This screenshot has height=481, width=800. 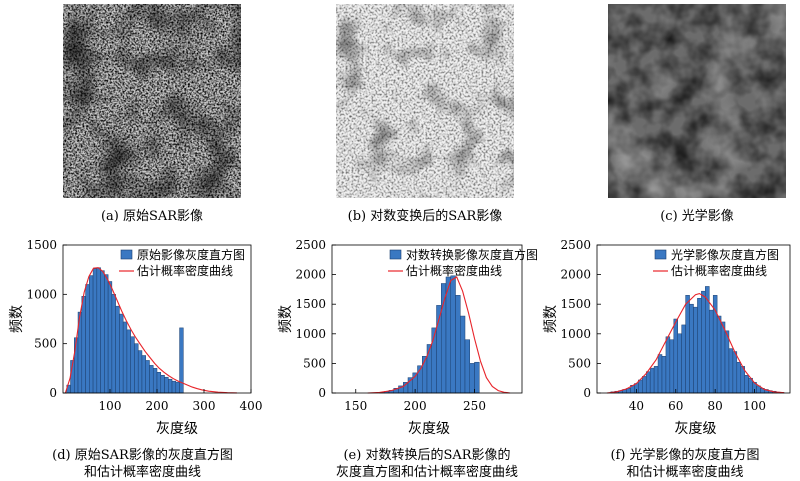 What do you see at coordinates (152, 216) in the screenshot?
I see `caption-a: (a) 原始SAR影像` at bounding box center [152, 216].